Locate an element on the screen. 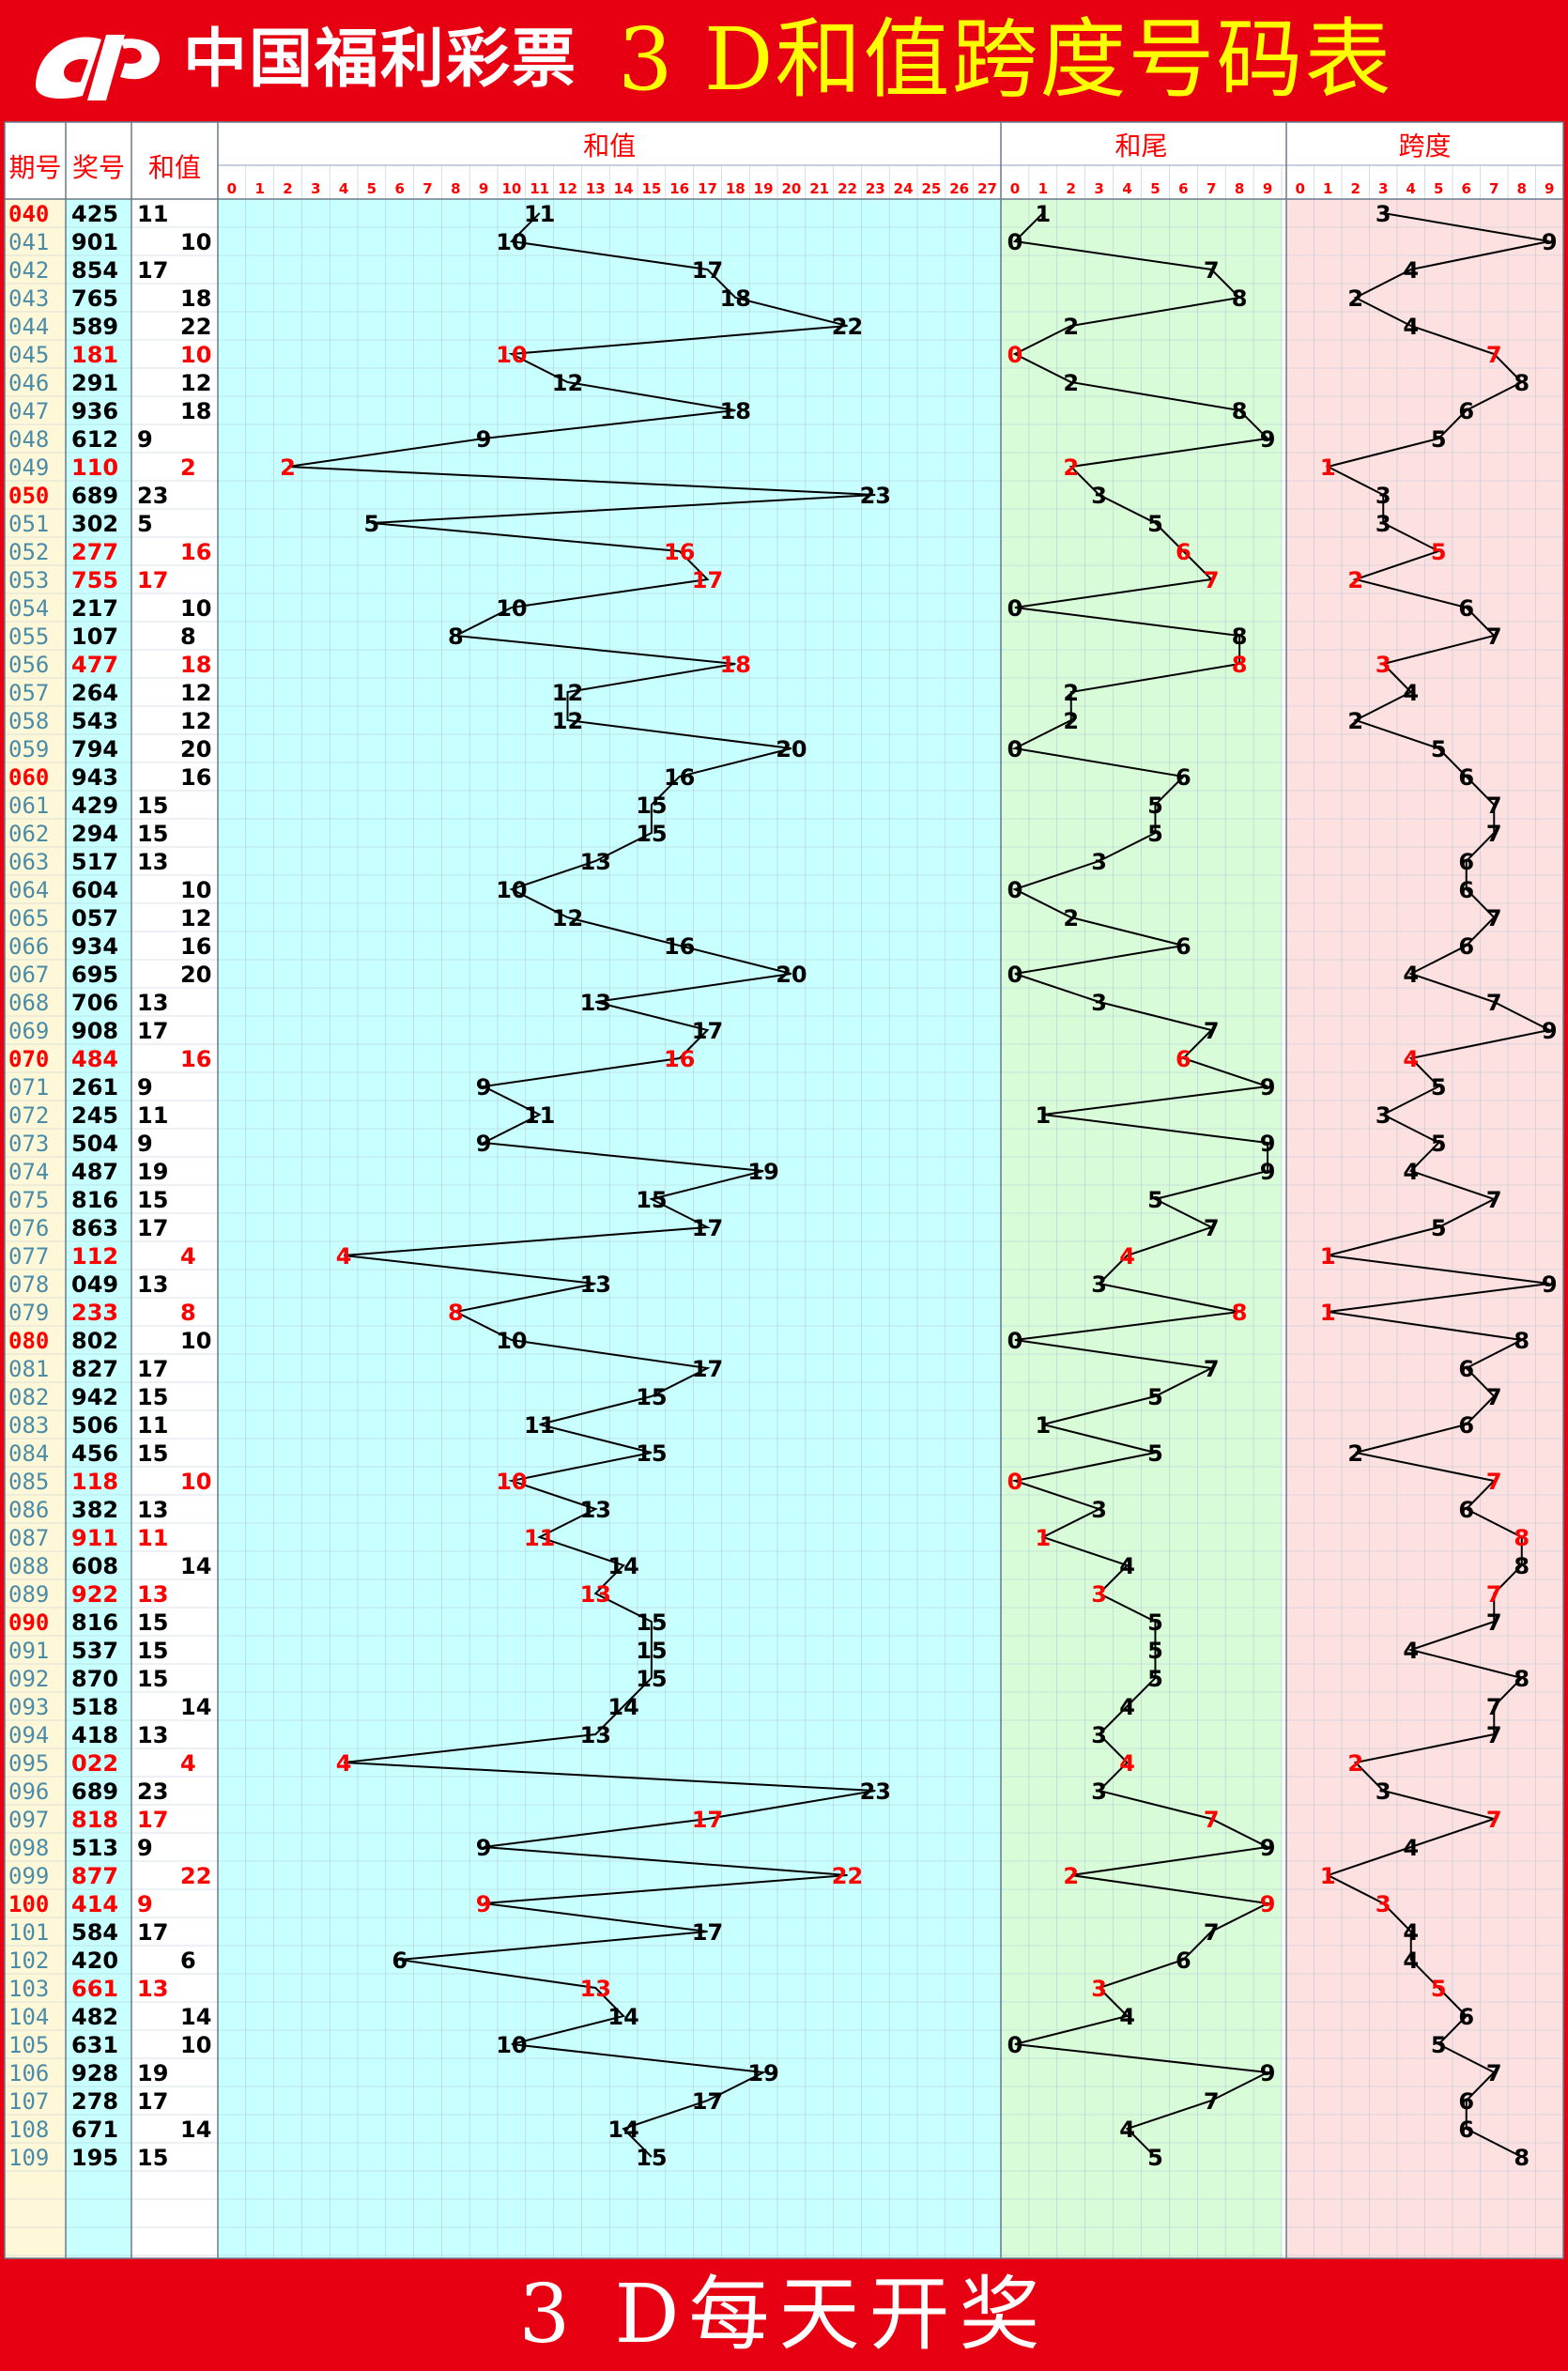 Image resolution: width=1568 pixels, height=2371 pixels. issue-cell: 073 is located at coordinates (29, 1144).